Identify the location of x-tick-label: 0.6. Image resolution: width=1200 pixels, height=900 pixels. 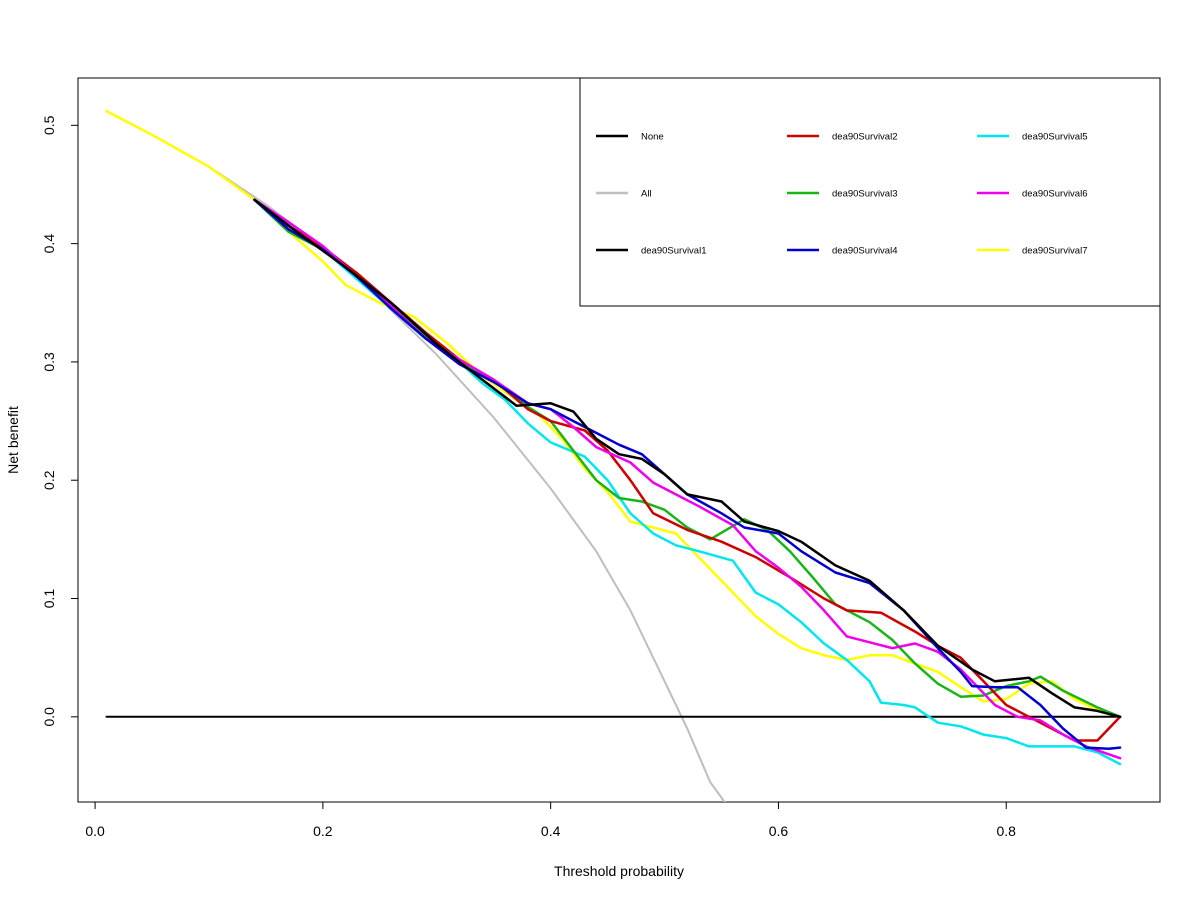
(779, 831).